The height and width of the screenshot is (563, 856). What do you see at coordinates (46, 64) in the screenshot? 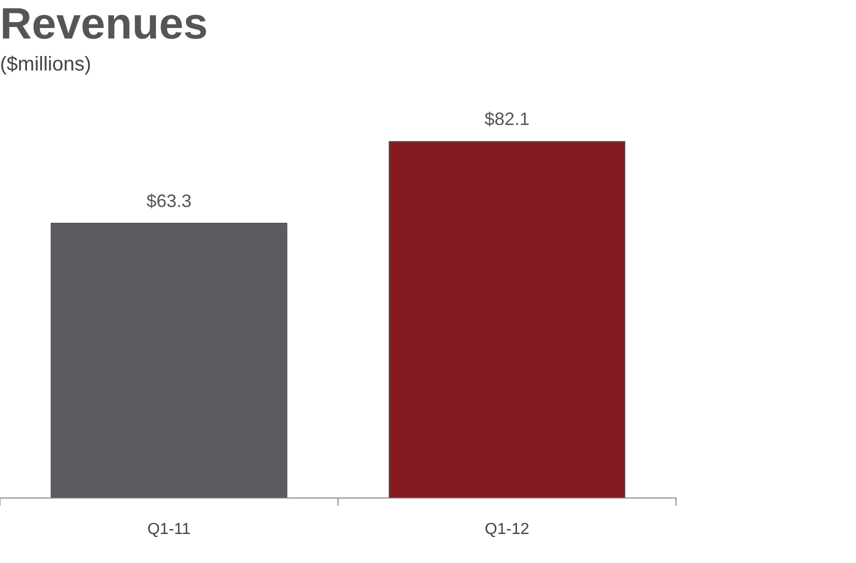
I see `chart-subtitle: ($millions)` at bounding box center [46, 64].